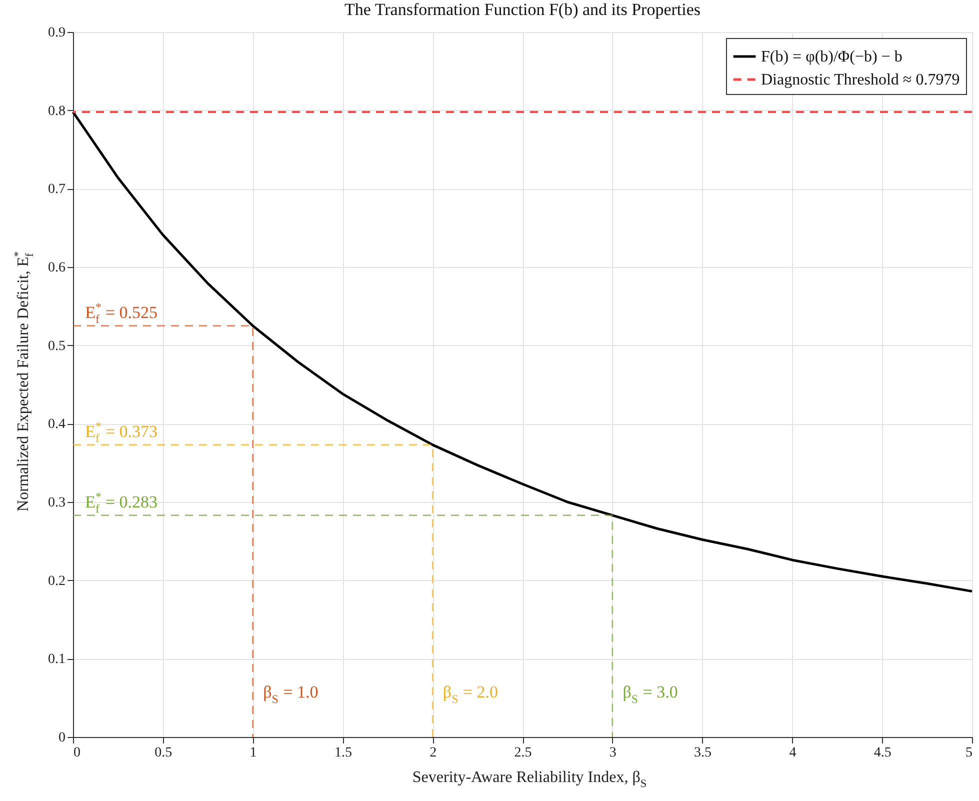 The height and width of the screenshot is (801, 979). Describe the element at coordinates (969, 753) in the screenshot. I see `x-tick-label: 5` at that location.